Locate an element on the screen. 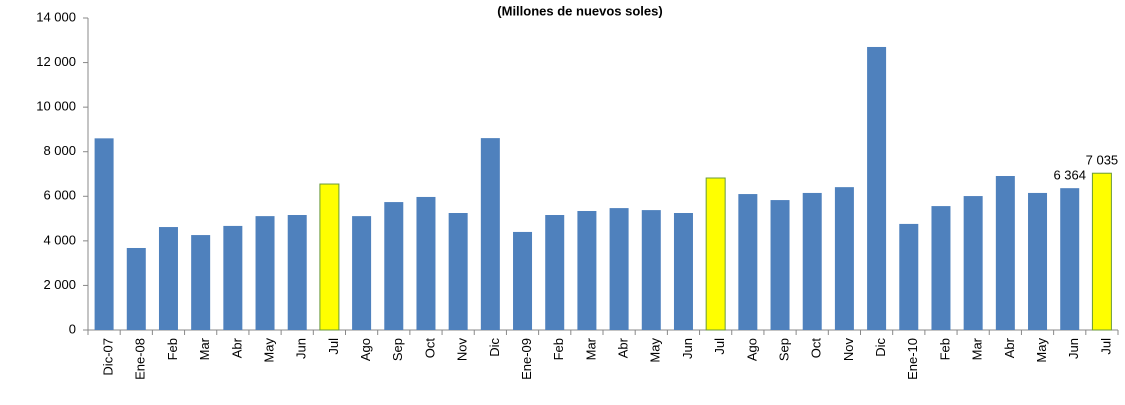 The height and width of the screenshot is (405, 1125). x-tick-label: Ene-08 is located at coordinates (140, 359).